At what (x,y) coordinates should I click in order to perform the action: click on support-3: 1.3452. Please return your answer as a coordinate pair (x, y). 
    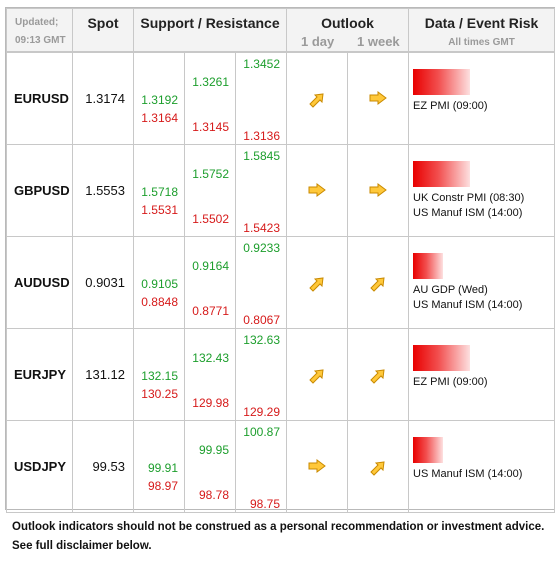
    Looking at the image, I should click on (261, 64).